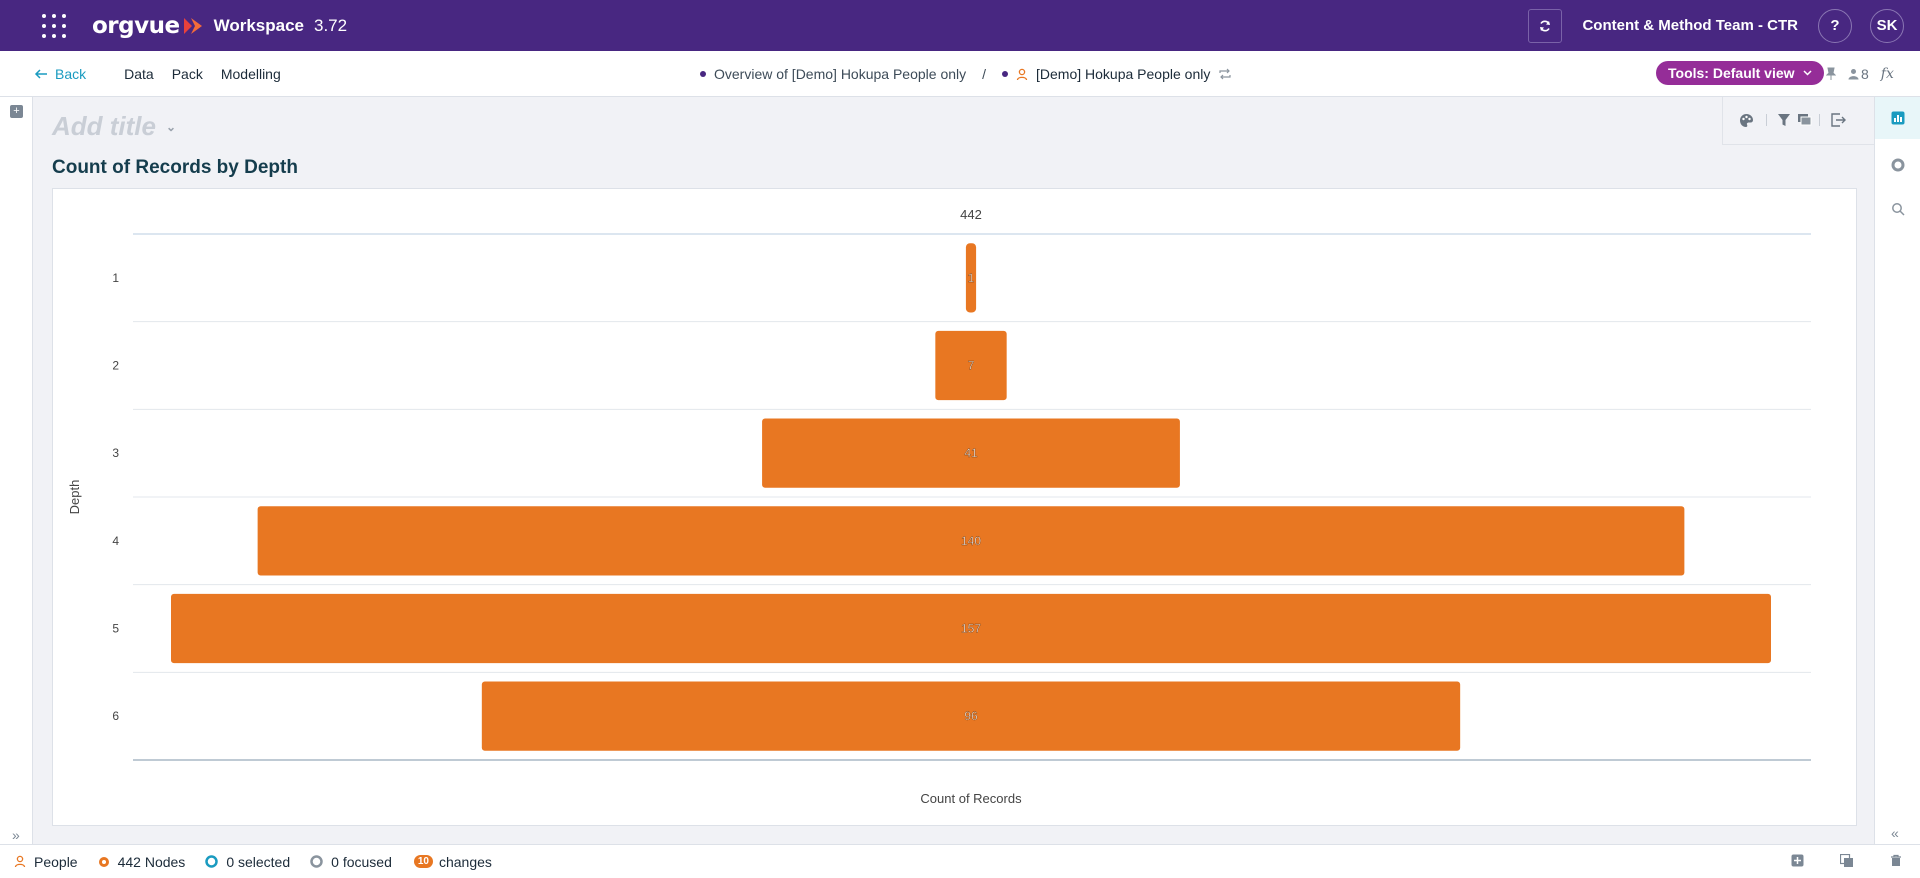  I want to click on add-panel-icon: +, so click(16, 111).